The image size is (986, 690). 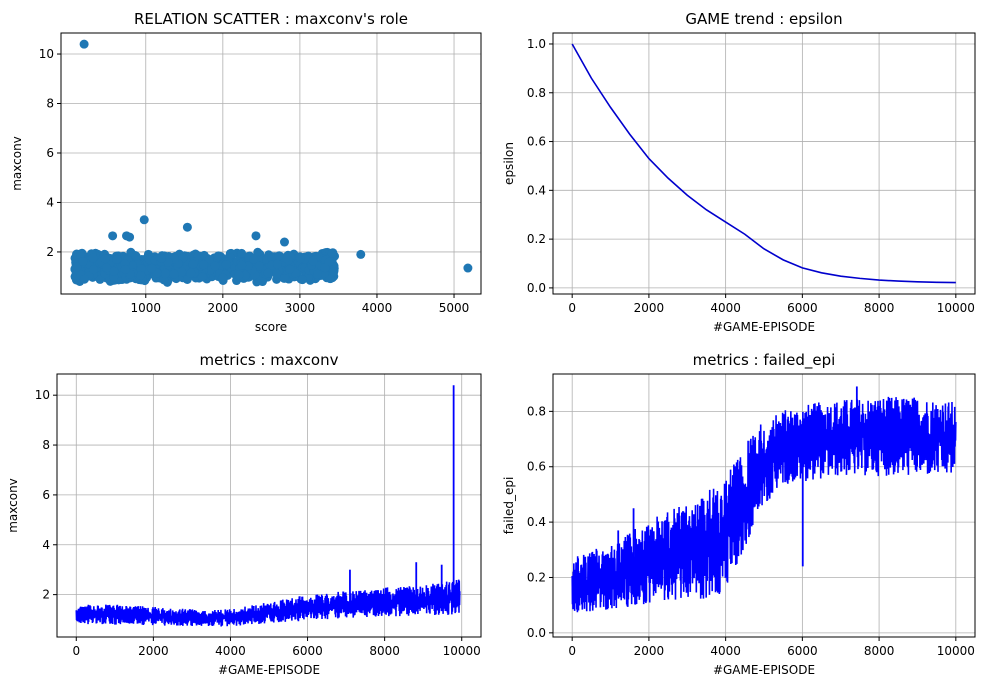 I want to click on y-tick-label: 0.6, so click(x=536, y=142).